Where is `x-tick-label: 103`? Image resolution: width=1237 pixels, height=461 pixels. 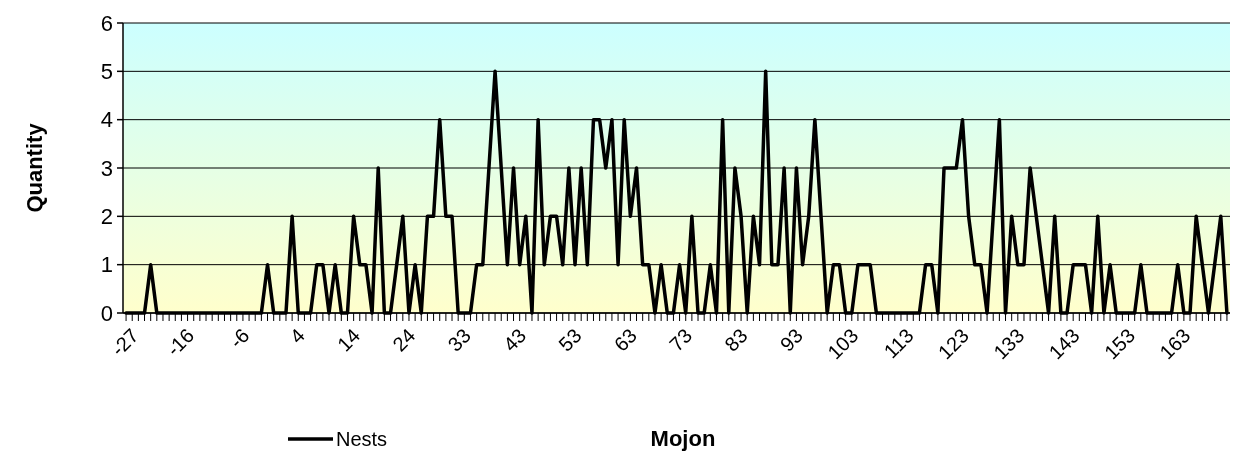
x-tick-label: 103 is located at coordinates (843, 344).